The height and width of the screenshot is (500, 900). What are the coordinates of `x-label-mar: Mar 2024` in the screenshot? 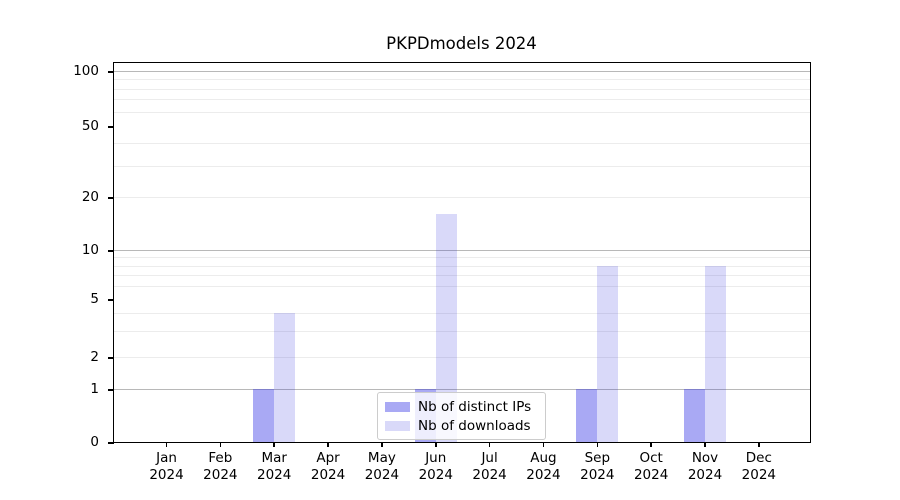 It's located at (274, 467).